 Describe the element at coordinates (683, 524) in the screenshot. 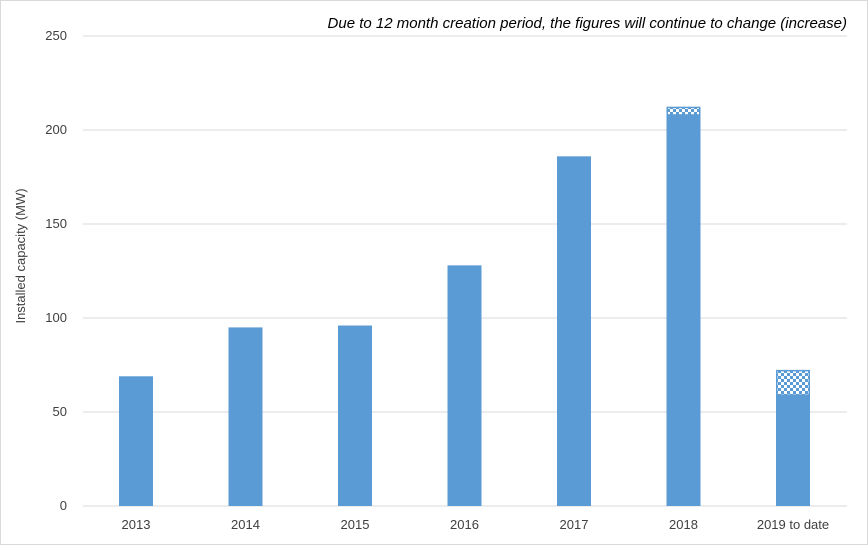

I see `x-tick-label: 2018` at that location.